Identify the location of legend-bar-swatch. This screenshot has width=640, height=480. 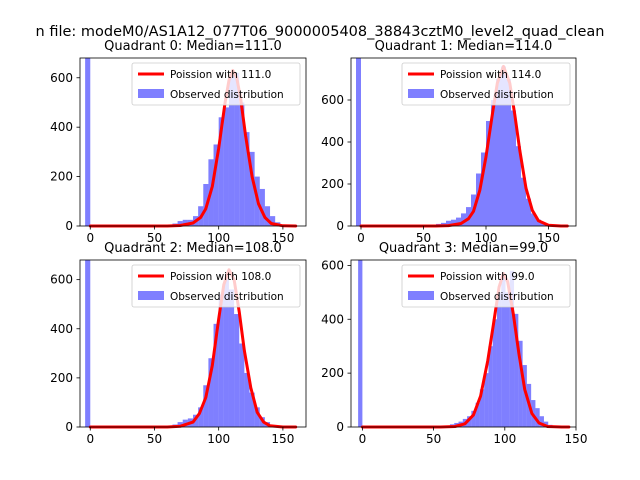
(421, 93).